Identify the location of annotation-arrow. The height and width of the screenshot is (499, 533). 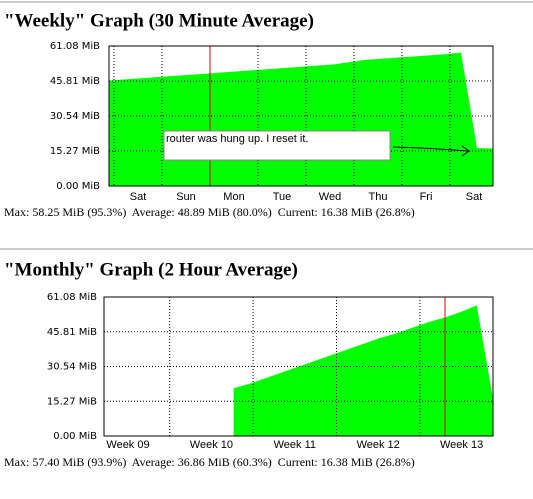
(431, 151).